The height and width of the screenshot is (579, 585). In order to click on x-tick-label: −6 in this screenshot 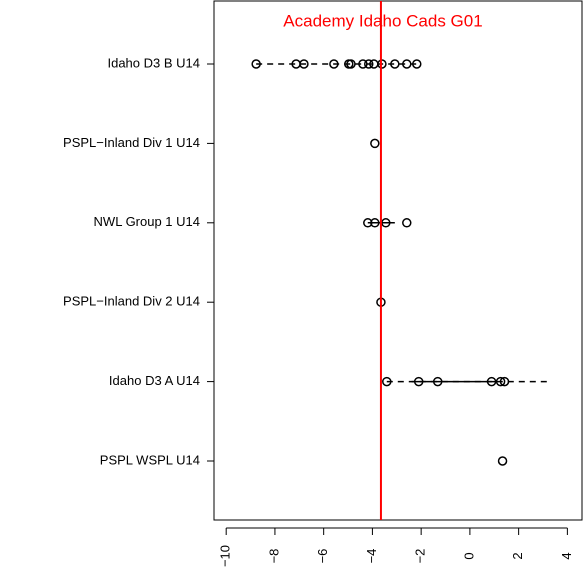, I will do `click(322, 556)`.